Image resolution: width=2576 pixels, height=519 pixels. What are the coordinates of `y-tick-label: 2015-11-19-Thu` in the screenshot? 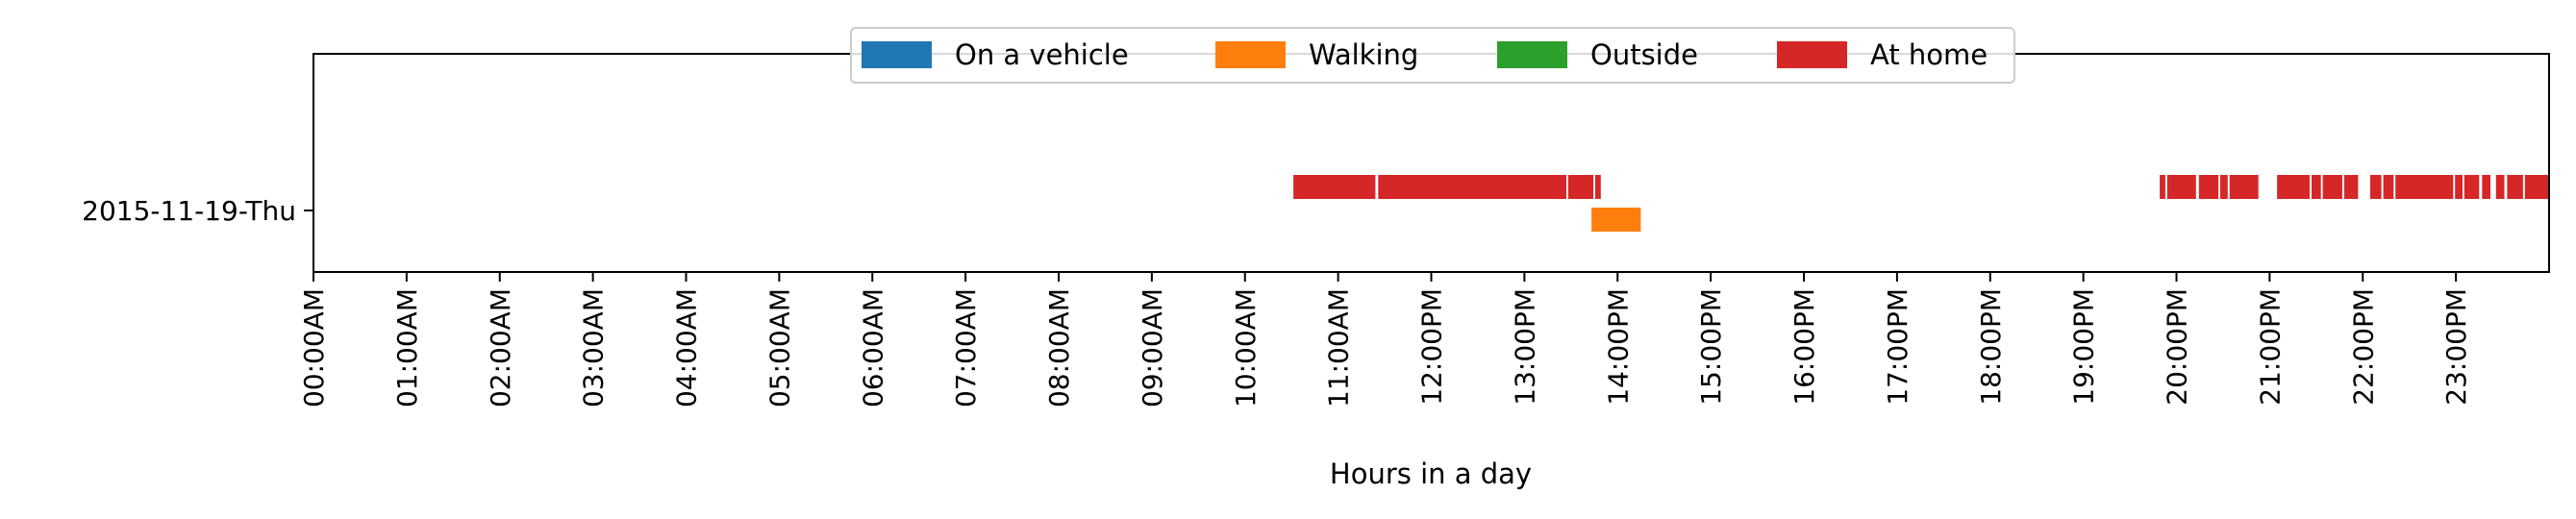 It's located at (189, 211).